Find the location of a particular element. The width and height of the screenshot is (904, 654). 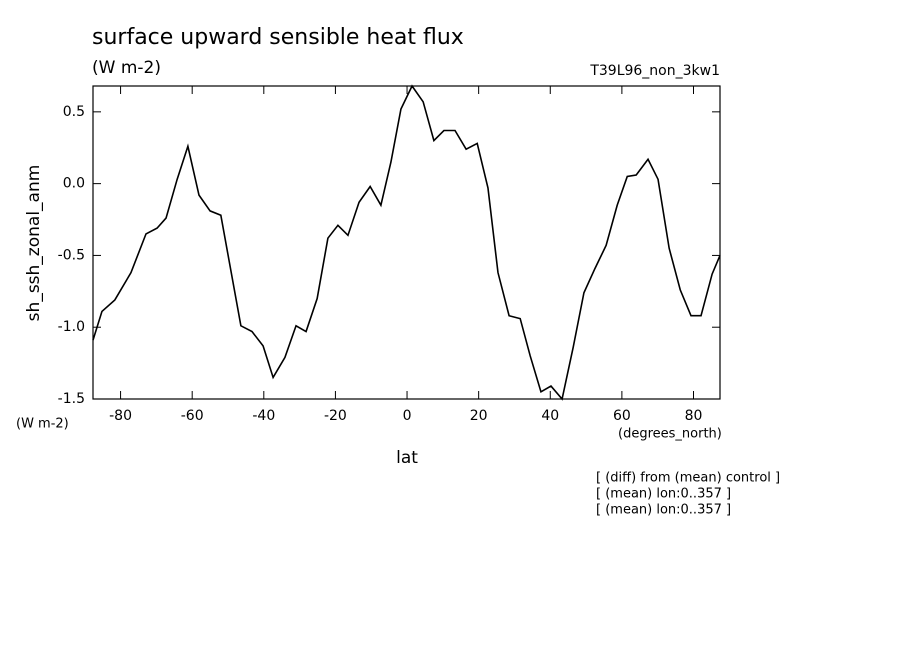

run-label: T39L96_non_3kw1 is located at coordinates (654, 71).